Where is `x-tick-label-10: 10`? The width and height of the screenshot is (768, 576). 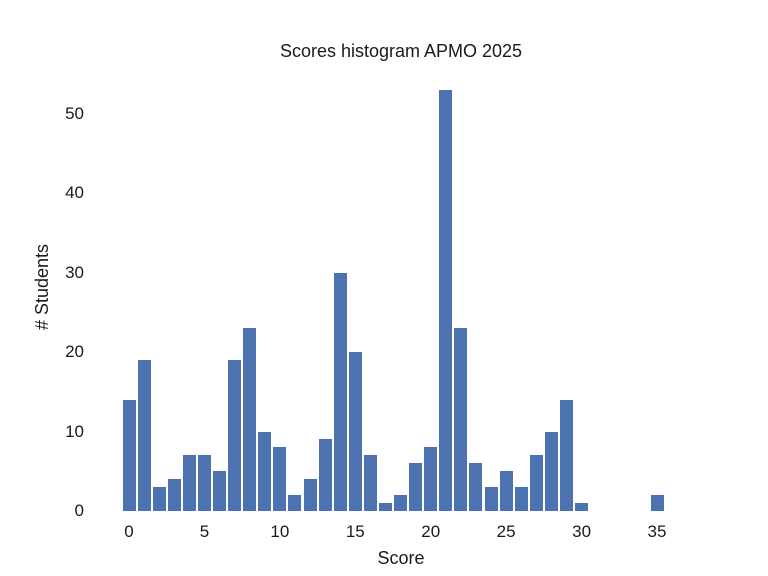
x-tick-label-10: 10 is located at coordinates (280, 531).